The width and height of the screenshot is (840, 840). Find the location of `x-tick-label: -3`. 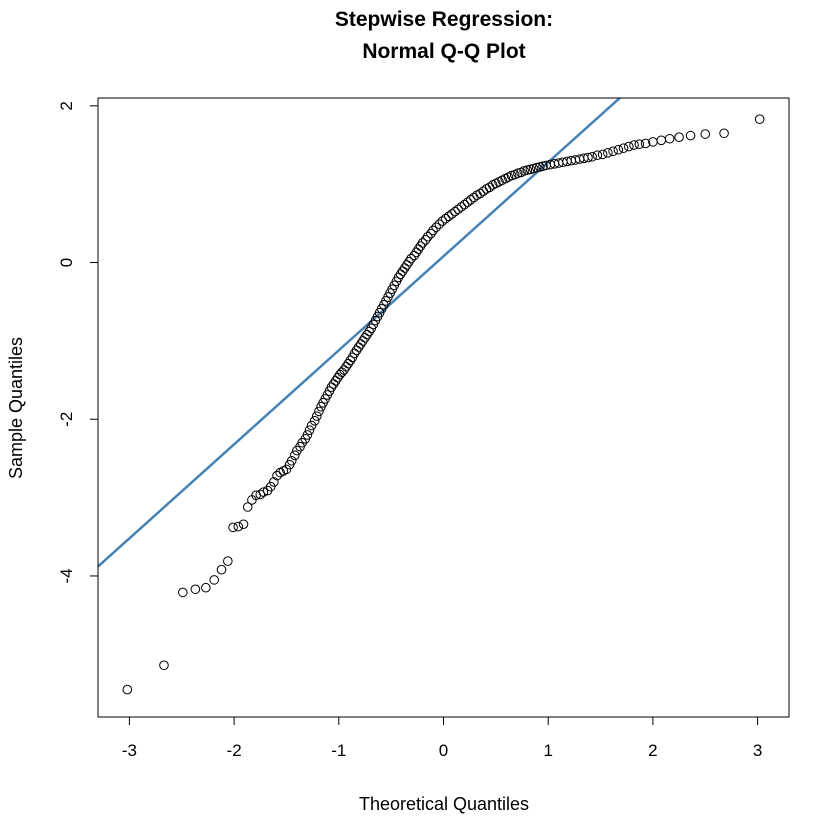

x-tick-label: -3 is located at coordinates (129, 750).